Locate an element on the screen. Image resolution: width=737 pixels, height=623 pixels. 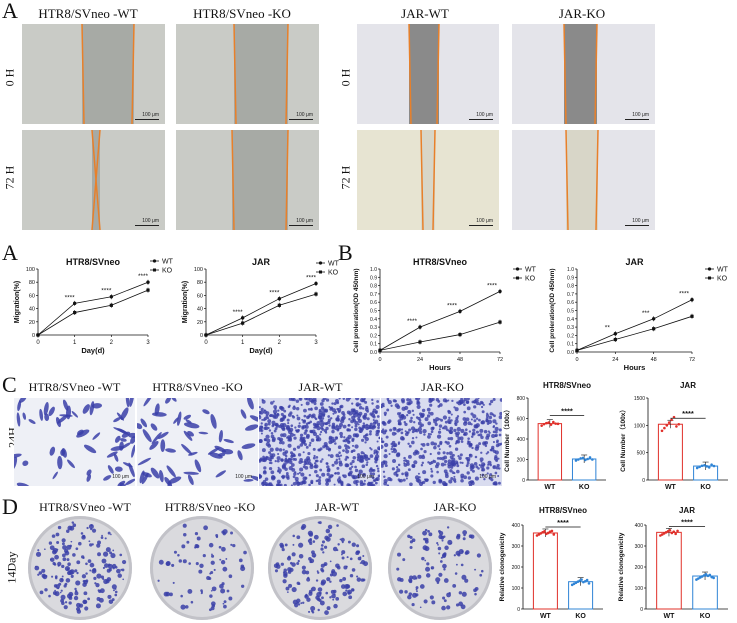
series-line-wt is located at coordinates (261, 309).